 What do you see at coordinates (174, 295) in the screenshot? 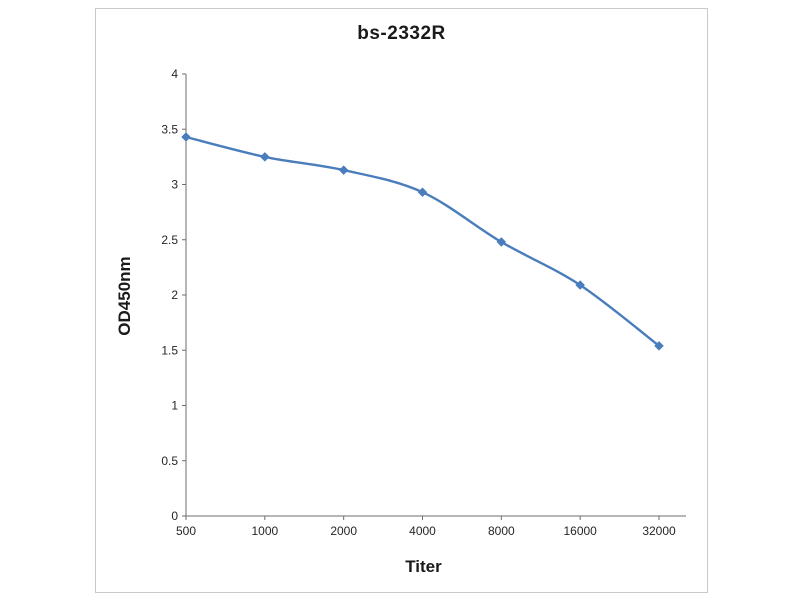
I see `y-tick-label: 2` at bounding box center [174, 295].